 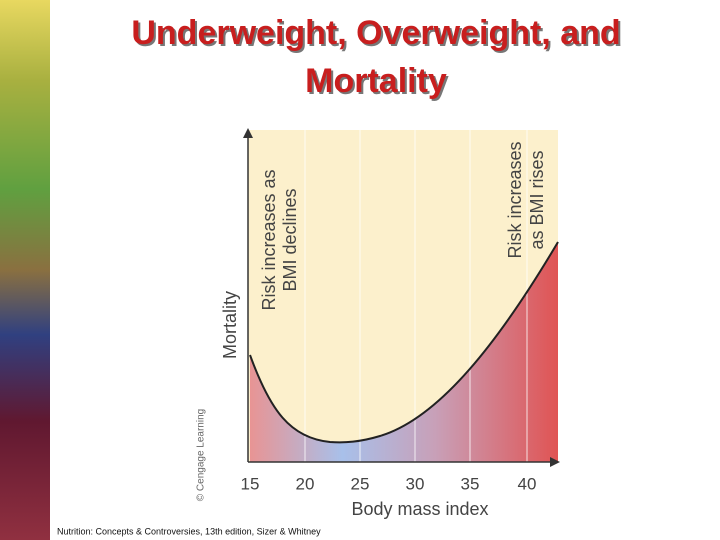 What do you see at coordinates (419, 509) in the screenshot?
I see `x-axis-label: Body mass index` at bounding box center [419, 509].